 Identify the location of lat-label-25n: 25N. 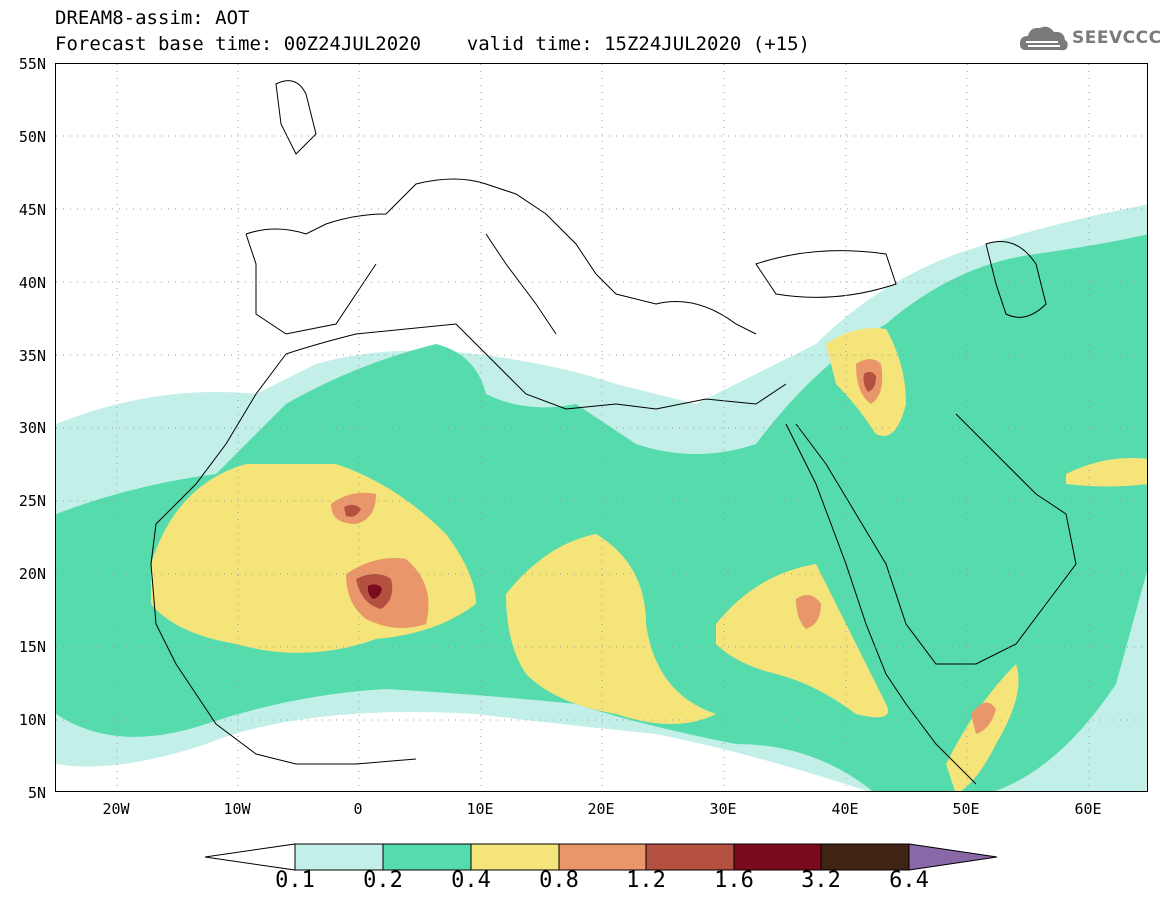
(32, 501).